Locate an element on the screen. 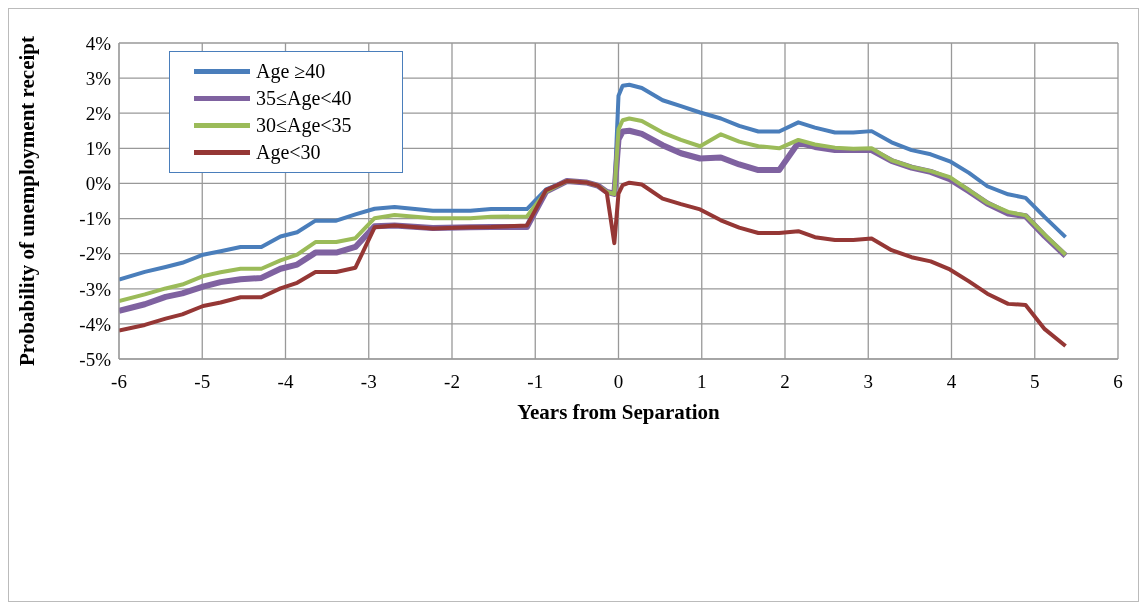 The height and width of the screenshot is (610, 1147). x-tick-label: 0 is located at coordinates (618, 382).